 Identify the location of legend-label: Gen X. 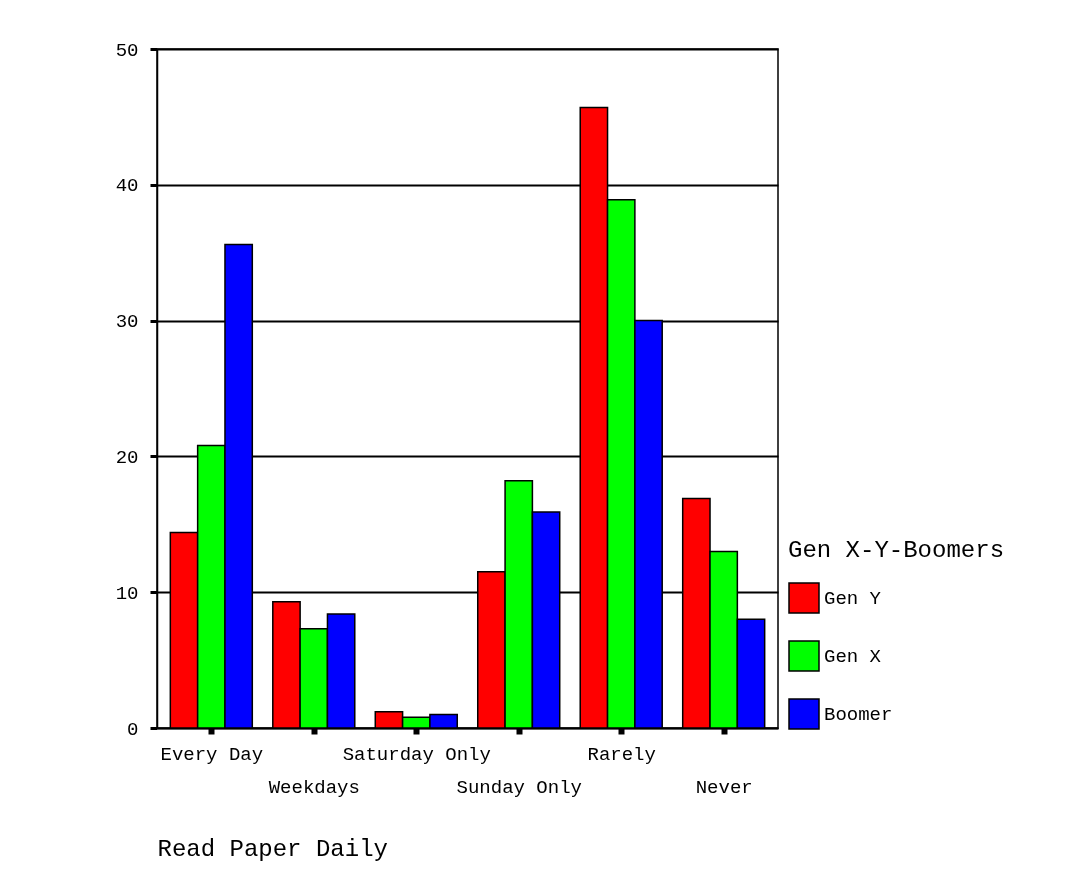
(853, 657).